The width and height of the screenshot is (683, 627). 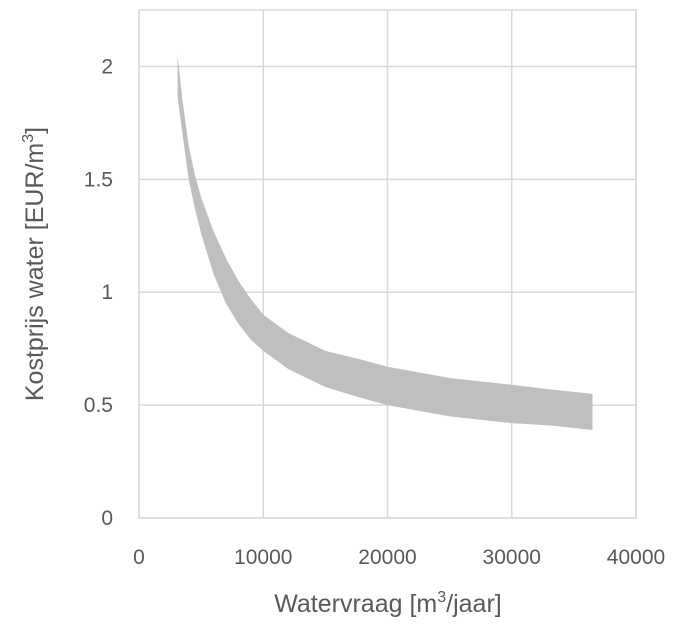 I want to click on y-axis-title: Kostprijs water [EUR/m3], so click(x=34, y=264).